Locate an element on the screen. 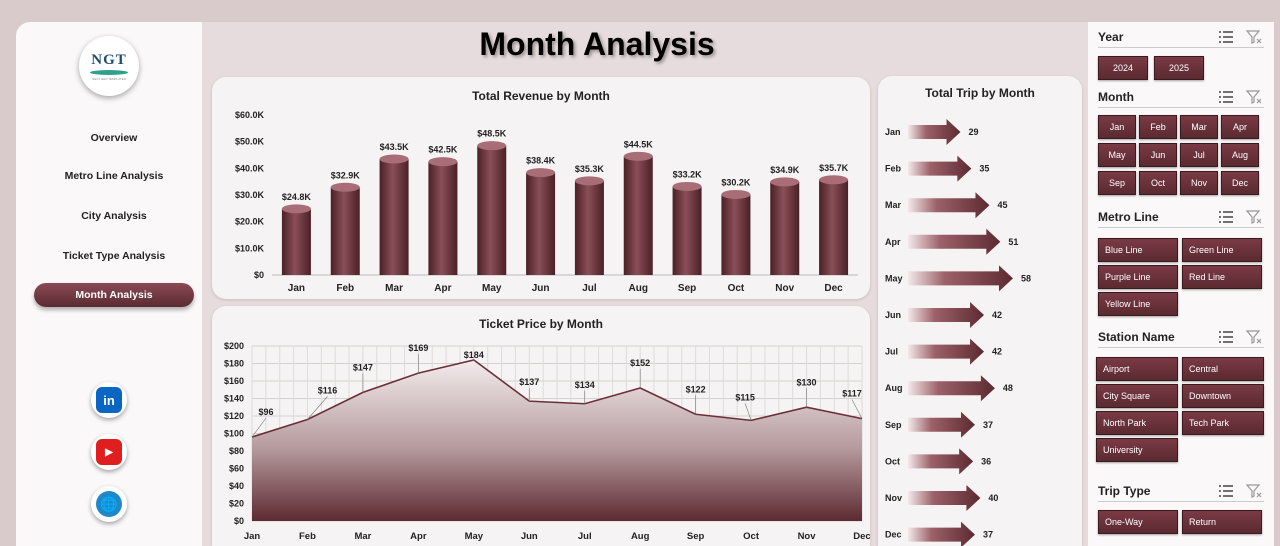 The image size is (1280, 546). year-chip-2025: 2025 is located at coordinates (1179, 68).